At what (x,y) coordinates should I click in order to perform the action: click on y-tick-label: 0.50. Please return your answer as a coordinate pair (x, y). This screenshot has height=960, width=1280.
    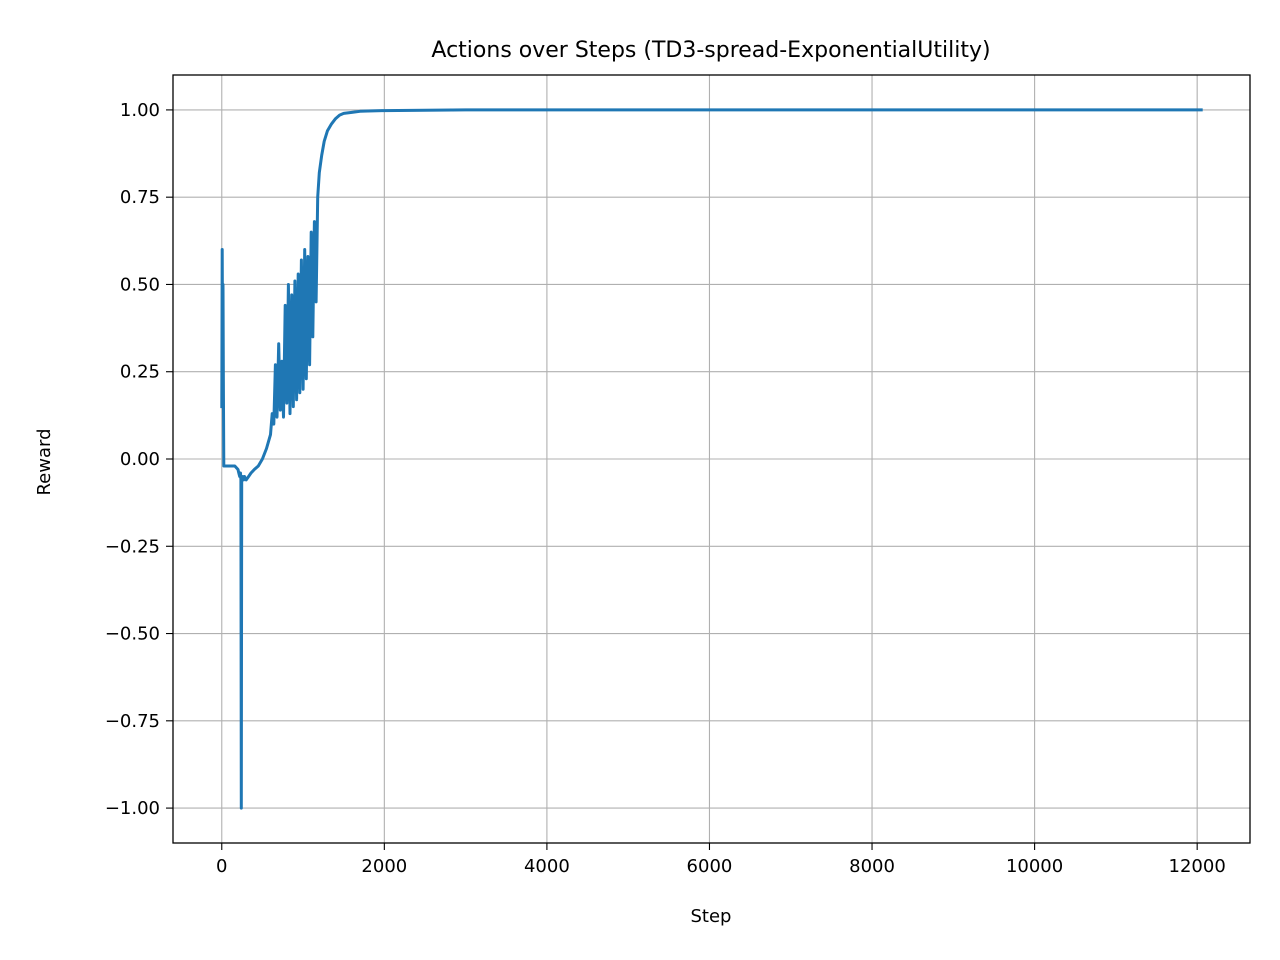
    Looking at the image, I should click on (140, 284).